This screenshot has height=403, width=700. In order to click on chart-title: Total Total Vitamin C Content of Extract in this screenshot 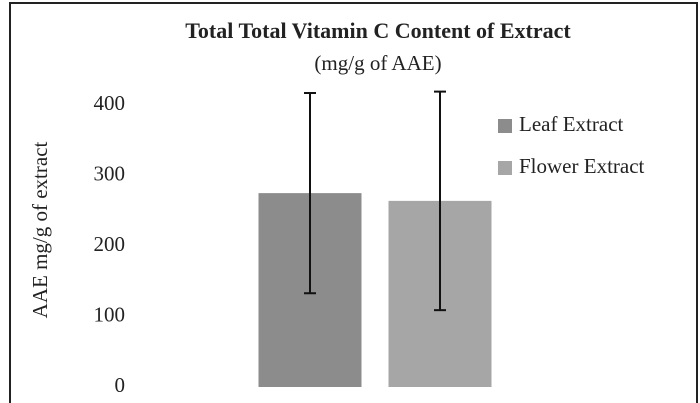, I will do `click(378, 30)`.